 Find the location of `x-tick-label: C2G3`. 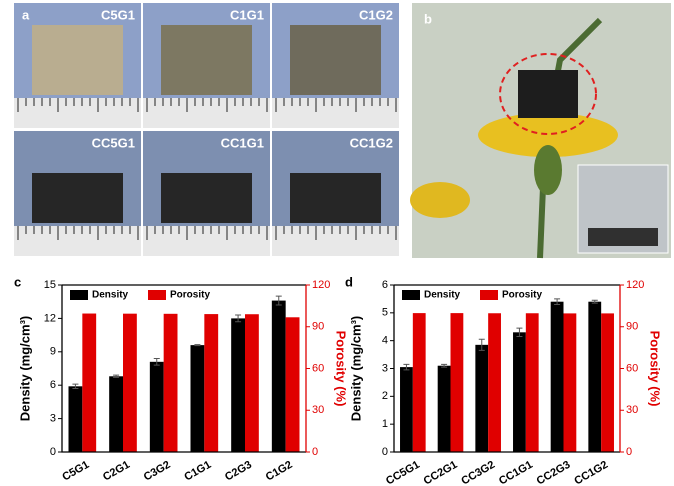

x-tick-label: C2G3 is located at coordinates (238, 471).